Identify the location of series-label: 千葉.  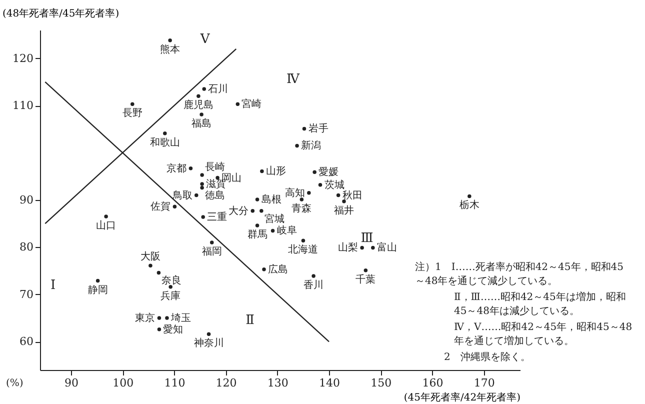
(366, 279).